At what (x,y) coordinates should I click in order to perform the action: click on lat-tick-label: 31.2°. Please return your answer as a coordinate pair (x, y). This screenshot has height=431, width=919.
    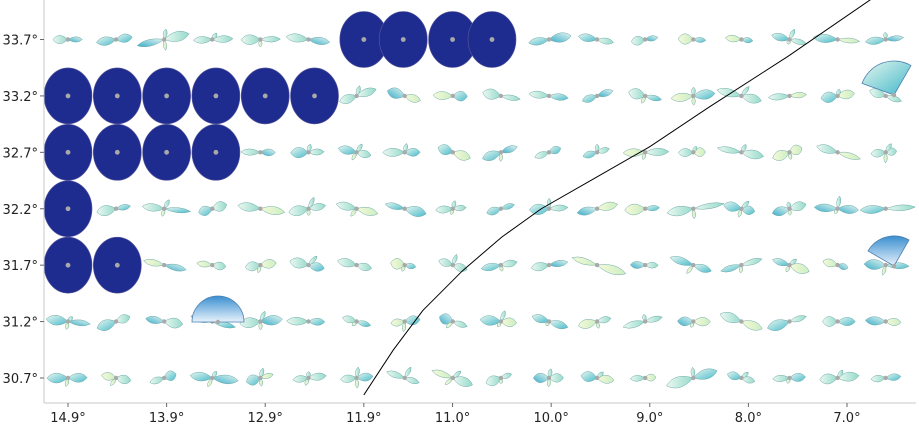
    Looking at the image, I should click on (20, 323).